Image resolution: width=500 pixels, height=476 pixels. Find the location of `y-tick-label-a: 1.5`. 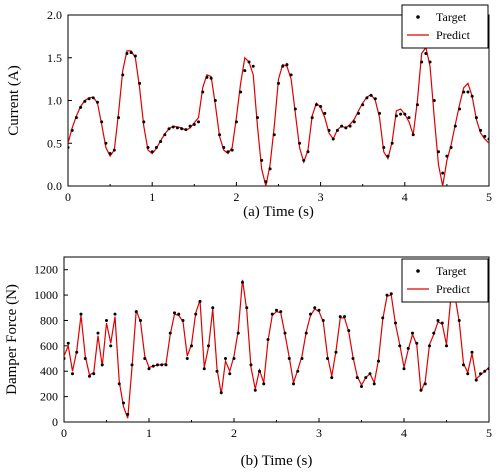

y-tick-label-a: 1.5 is located at coordinates (54, 58).